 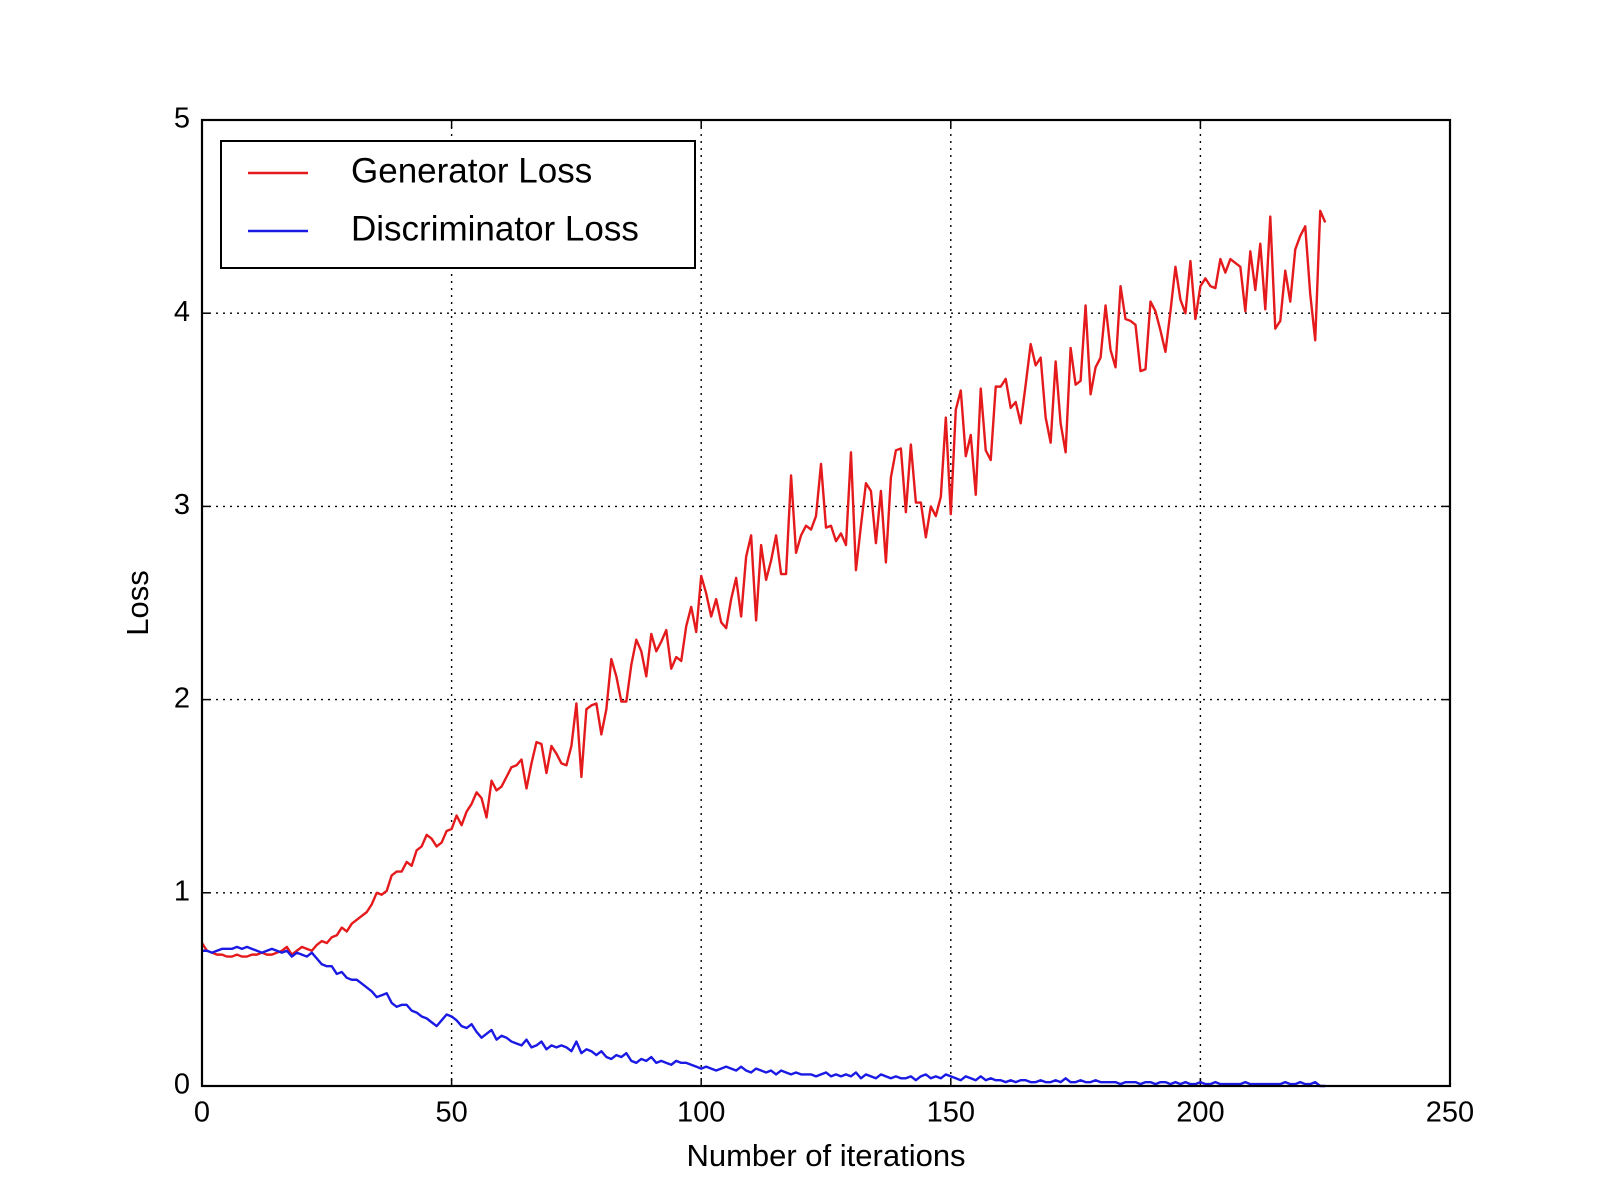 I want to click on y-tick-label: 1, so click(x=182, y=891).